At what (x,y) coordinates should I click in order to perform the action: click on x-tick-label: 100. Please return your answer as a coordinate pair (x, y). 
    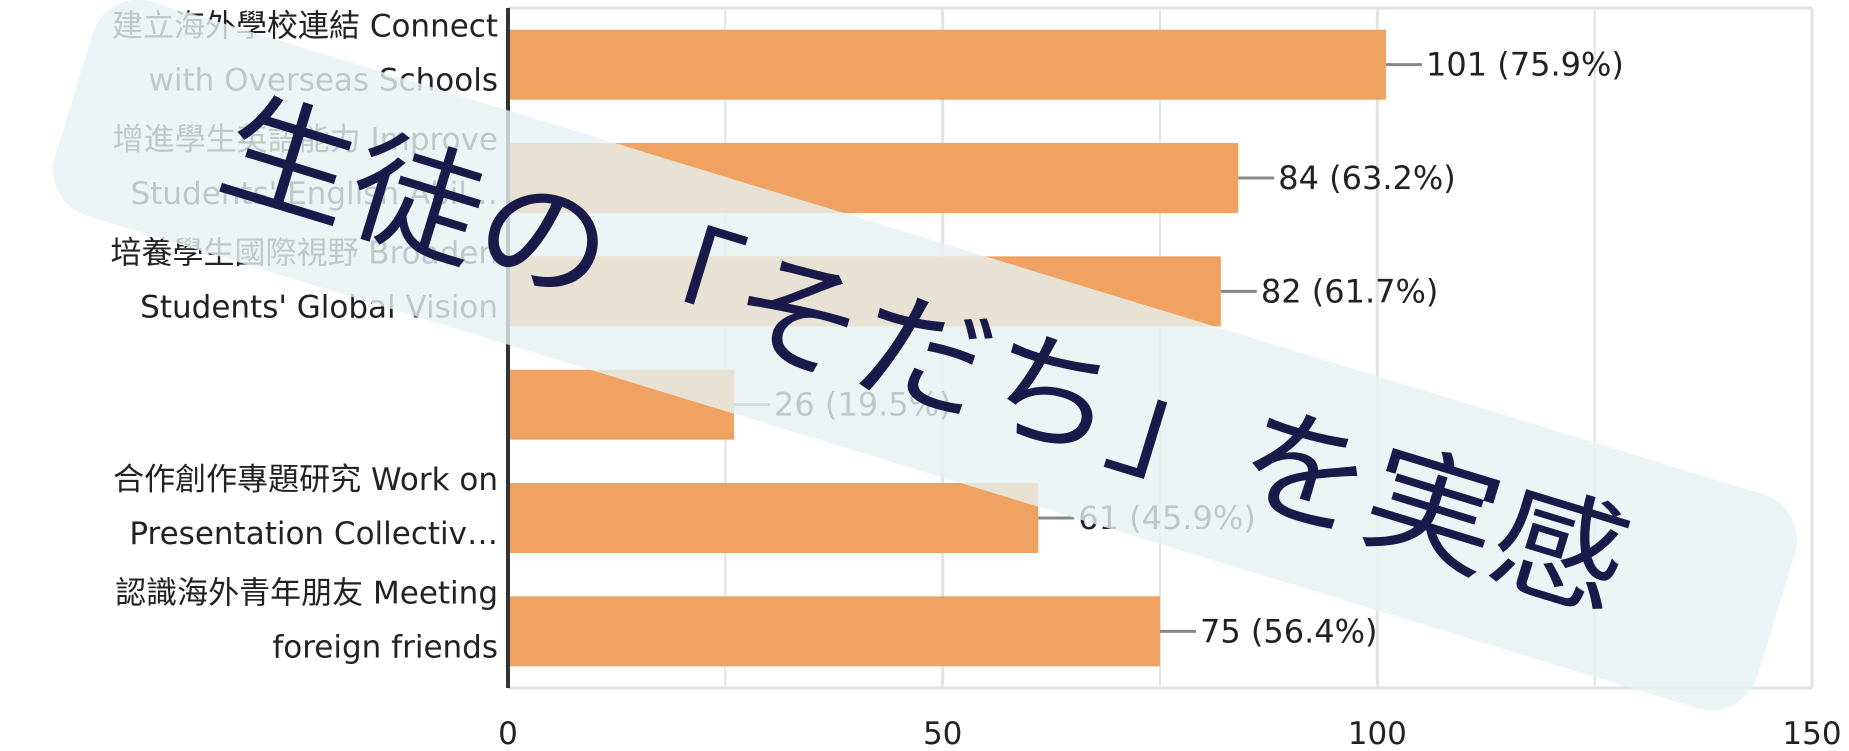
    Looking at the image, I should click on (1377, 733).